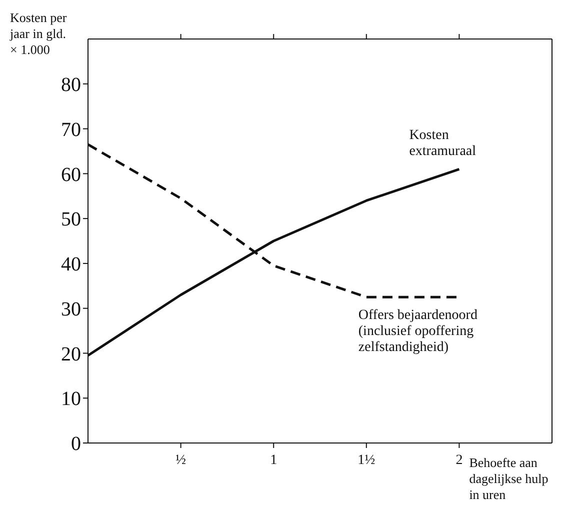 This screenshot has height=507, width=582. I want to click on y-tick-label: 40, so click(71, 265).